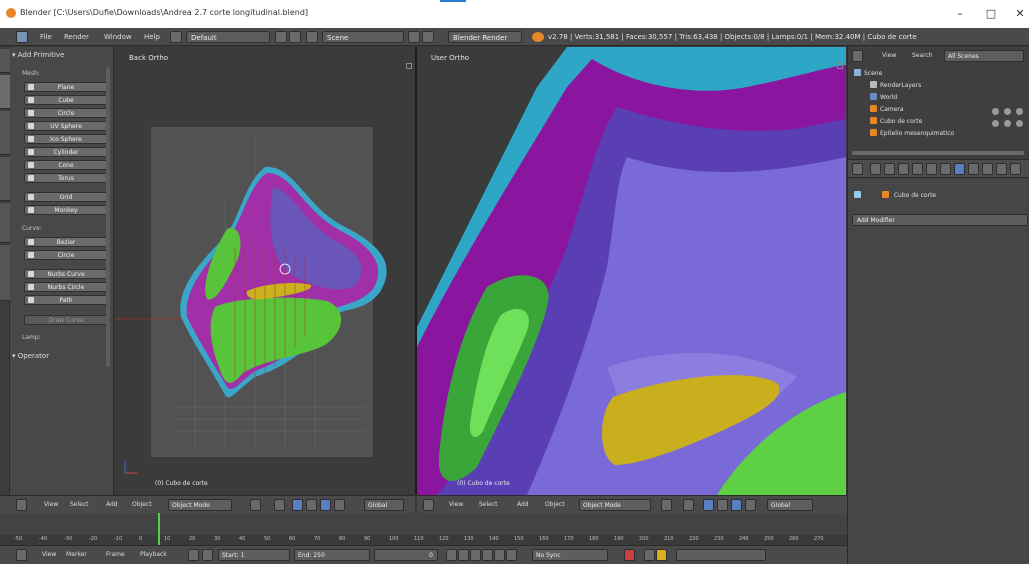  What do you see at coordinates (297, 505) in the screenshot?
I see `left-manipulator-icon` at bounding box center [297, 505].